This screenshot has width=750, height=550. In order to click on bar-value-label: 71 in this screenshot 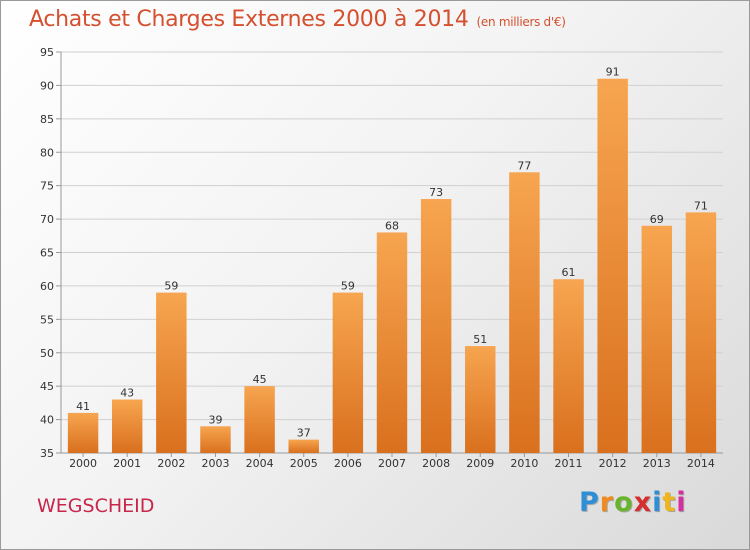, I will do `click(701, 205)`.